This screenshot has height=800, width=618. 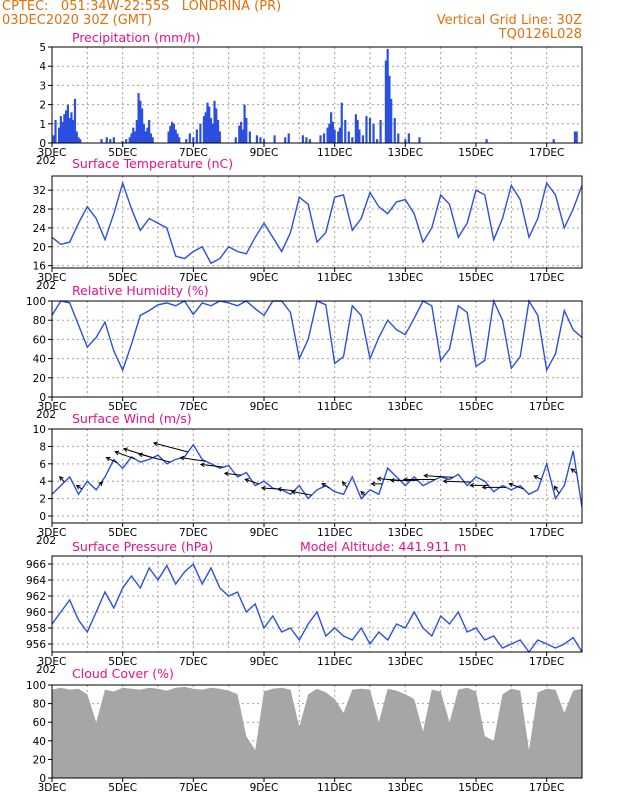 What do you see at coordinates (36, 613) in the screenshot?
I see `y-tick-label: 960` at bounding box center [36, 613].